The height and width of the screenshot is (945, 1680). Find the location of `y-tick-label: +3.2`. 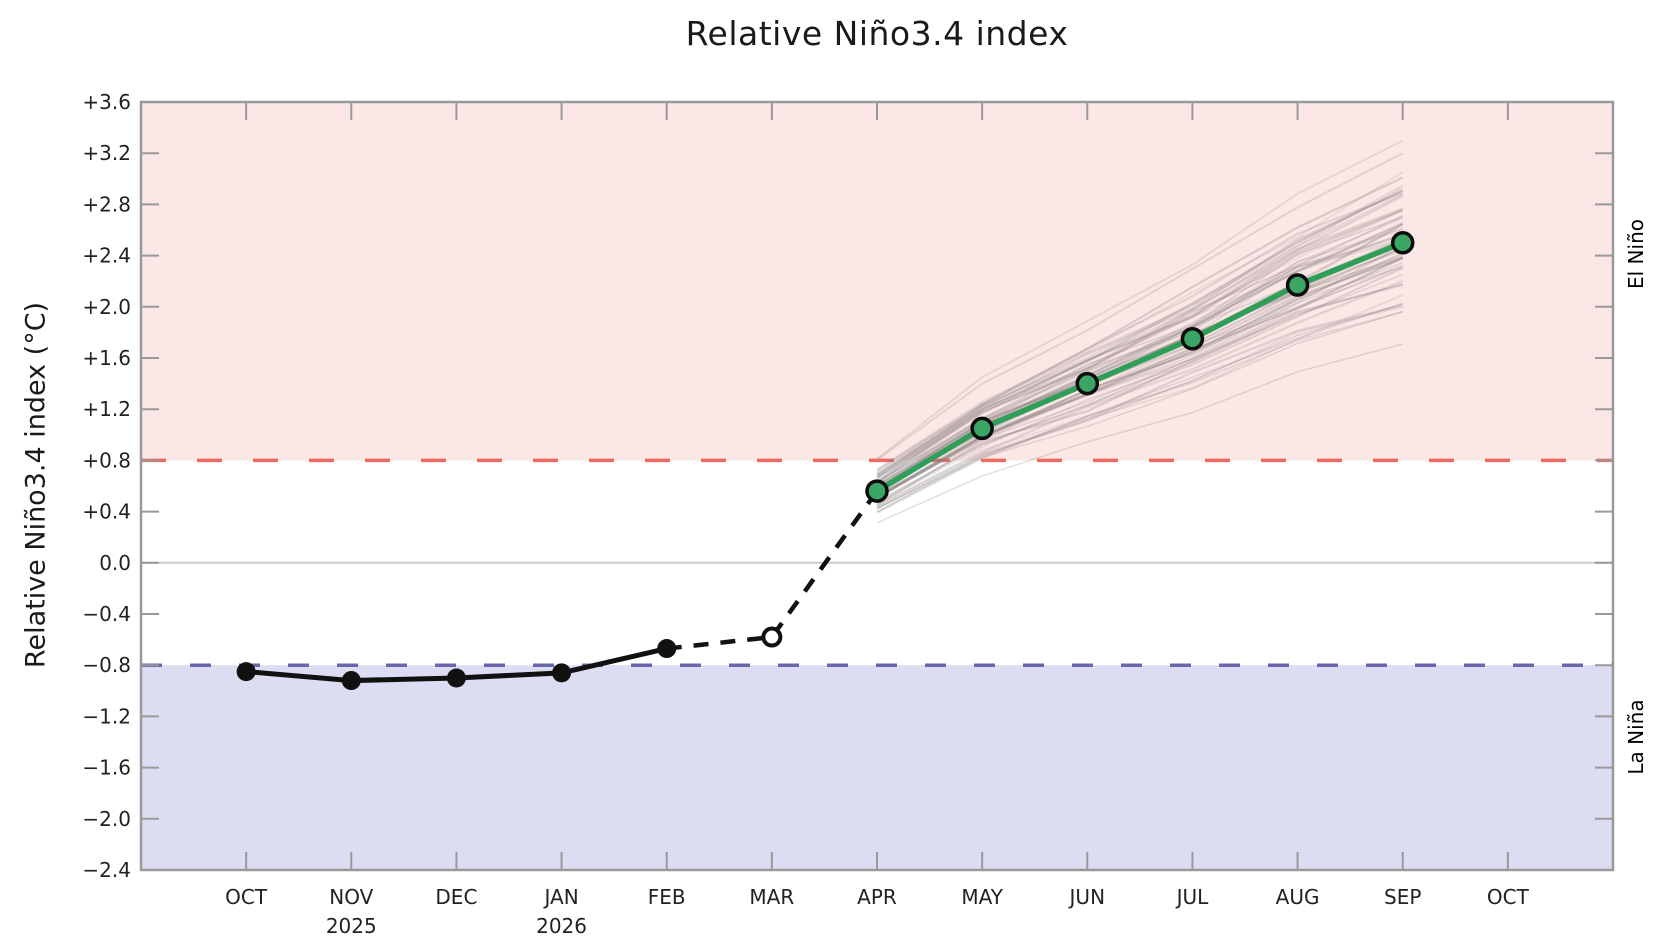

y-tick-label: +3.2 is located at coordinates (106, 153).